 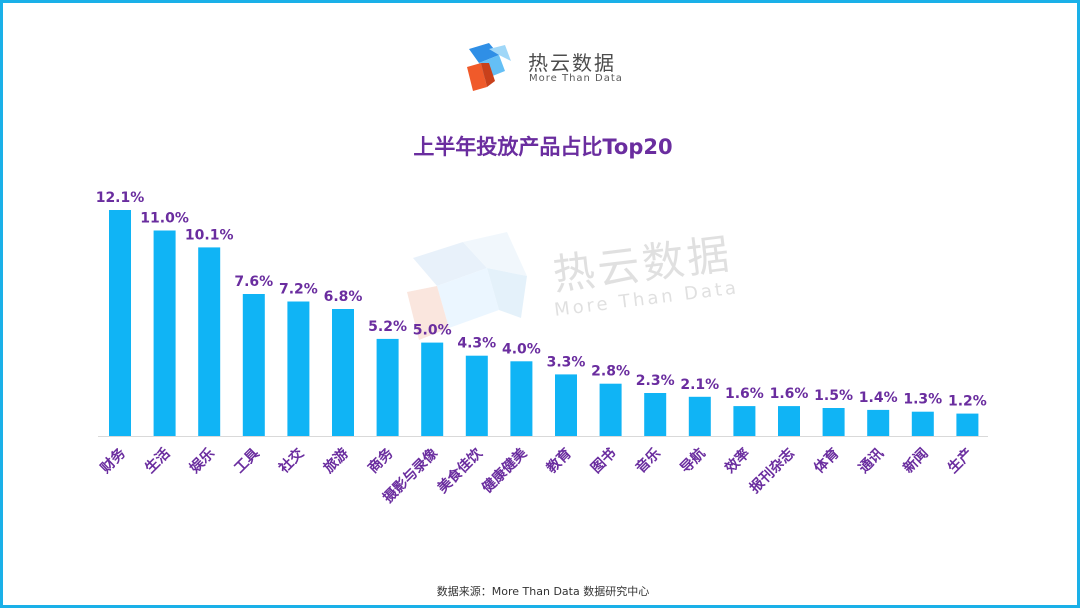 I want to click on bar-value-label: 4.3%, so click(x=476, y=344).